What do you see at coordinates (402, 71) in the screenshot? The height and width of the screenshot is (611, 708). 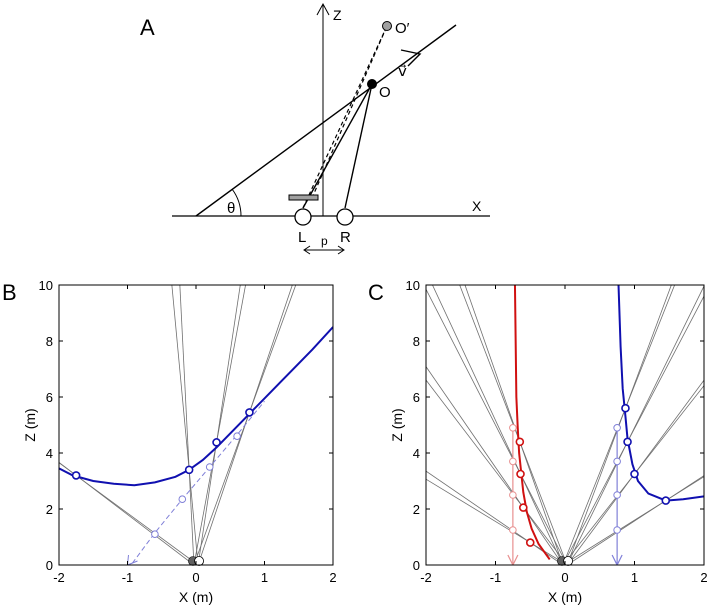 I see `velocity-label: v⃗` at bounding box center [402, 71].